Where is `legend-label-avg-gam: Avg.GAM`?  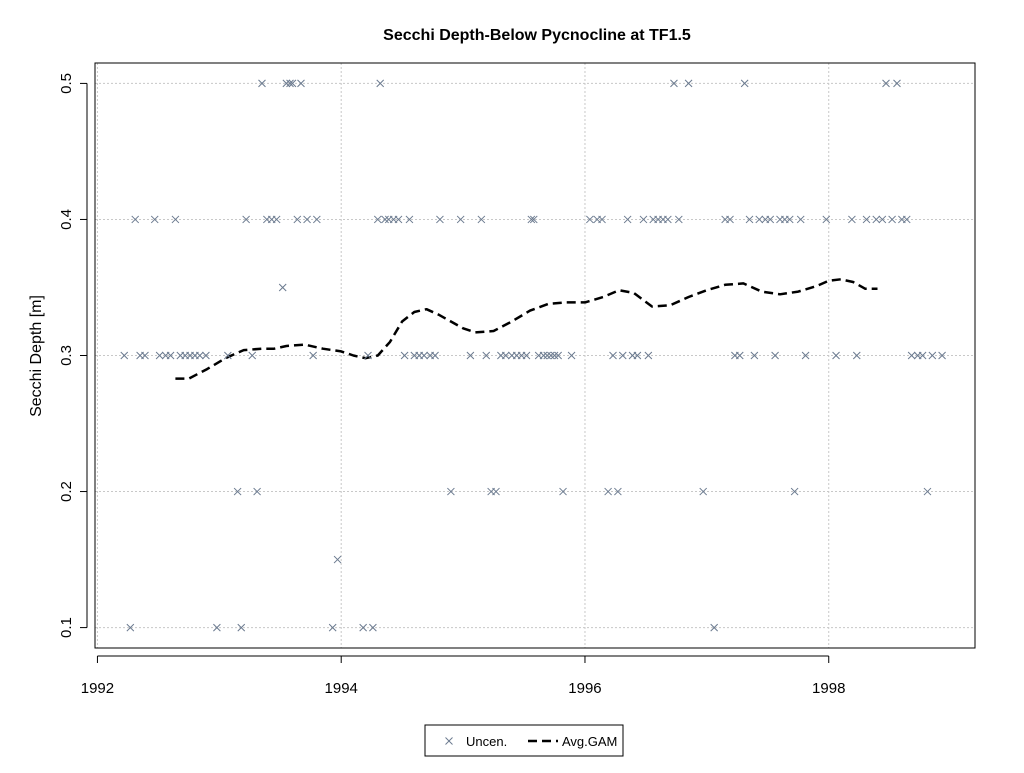
legend-label-avg-gam: Avg.GAM is located at coordinates (589, 741).